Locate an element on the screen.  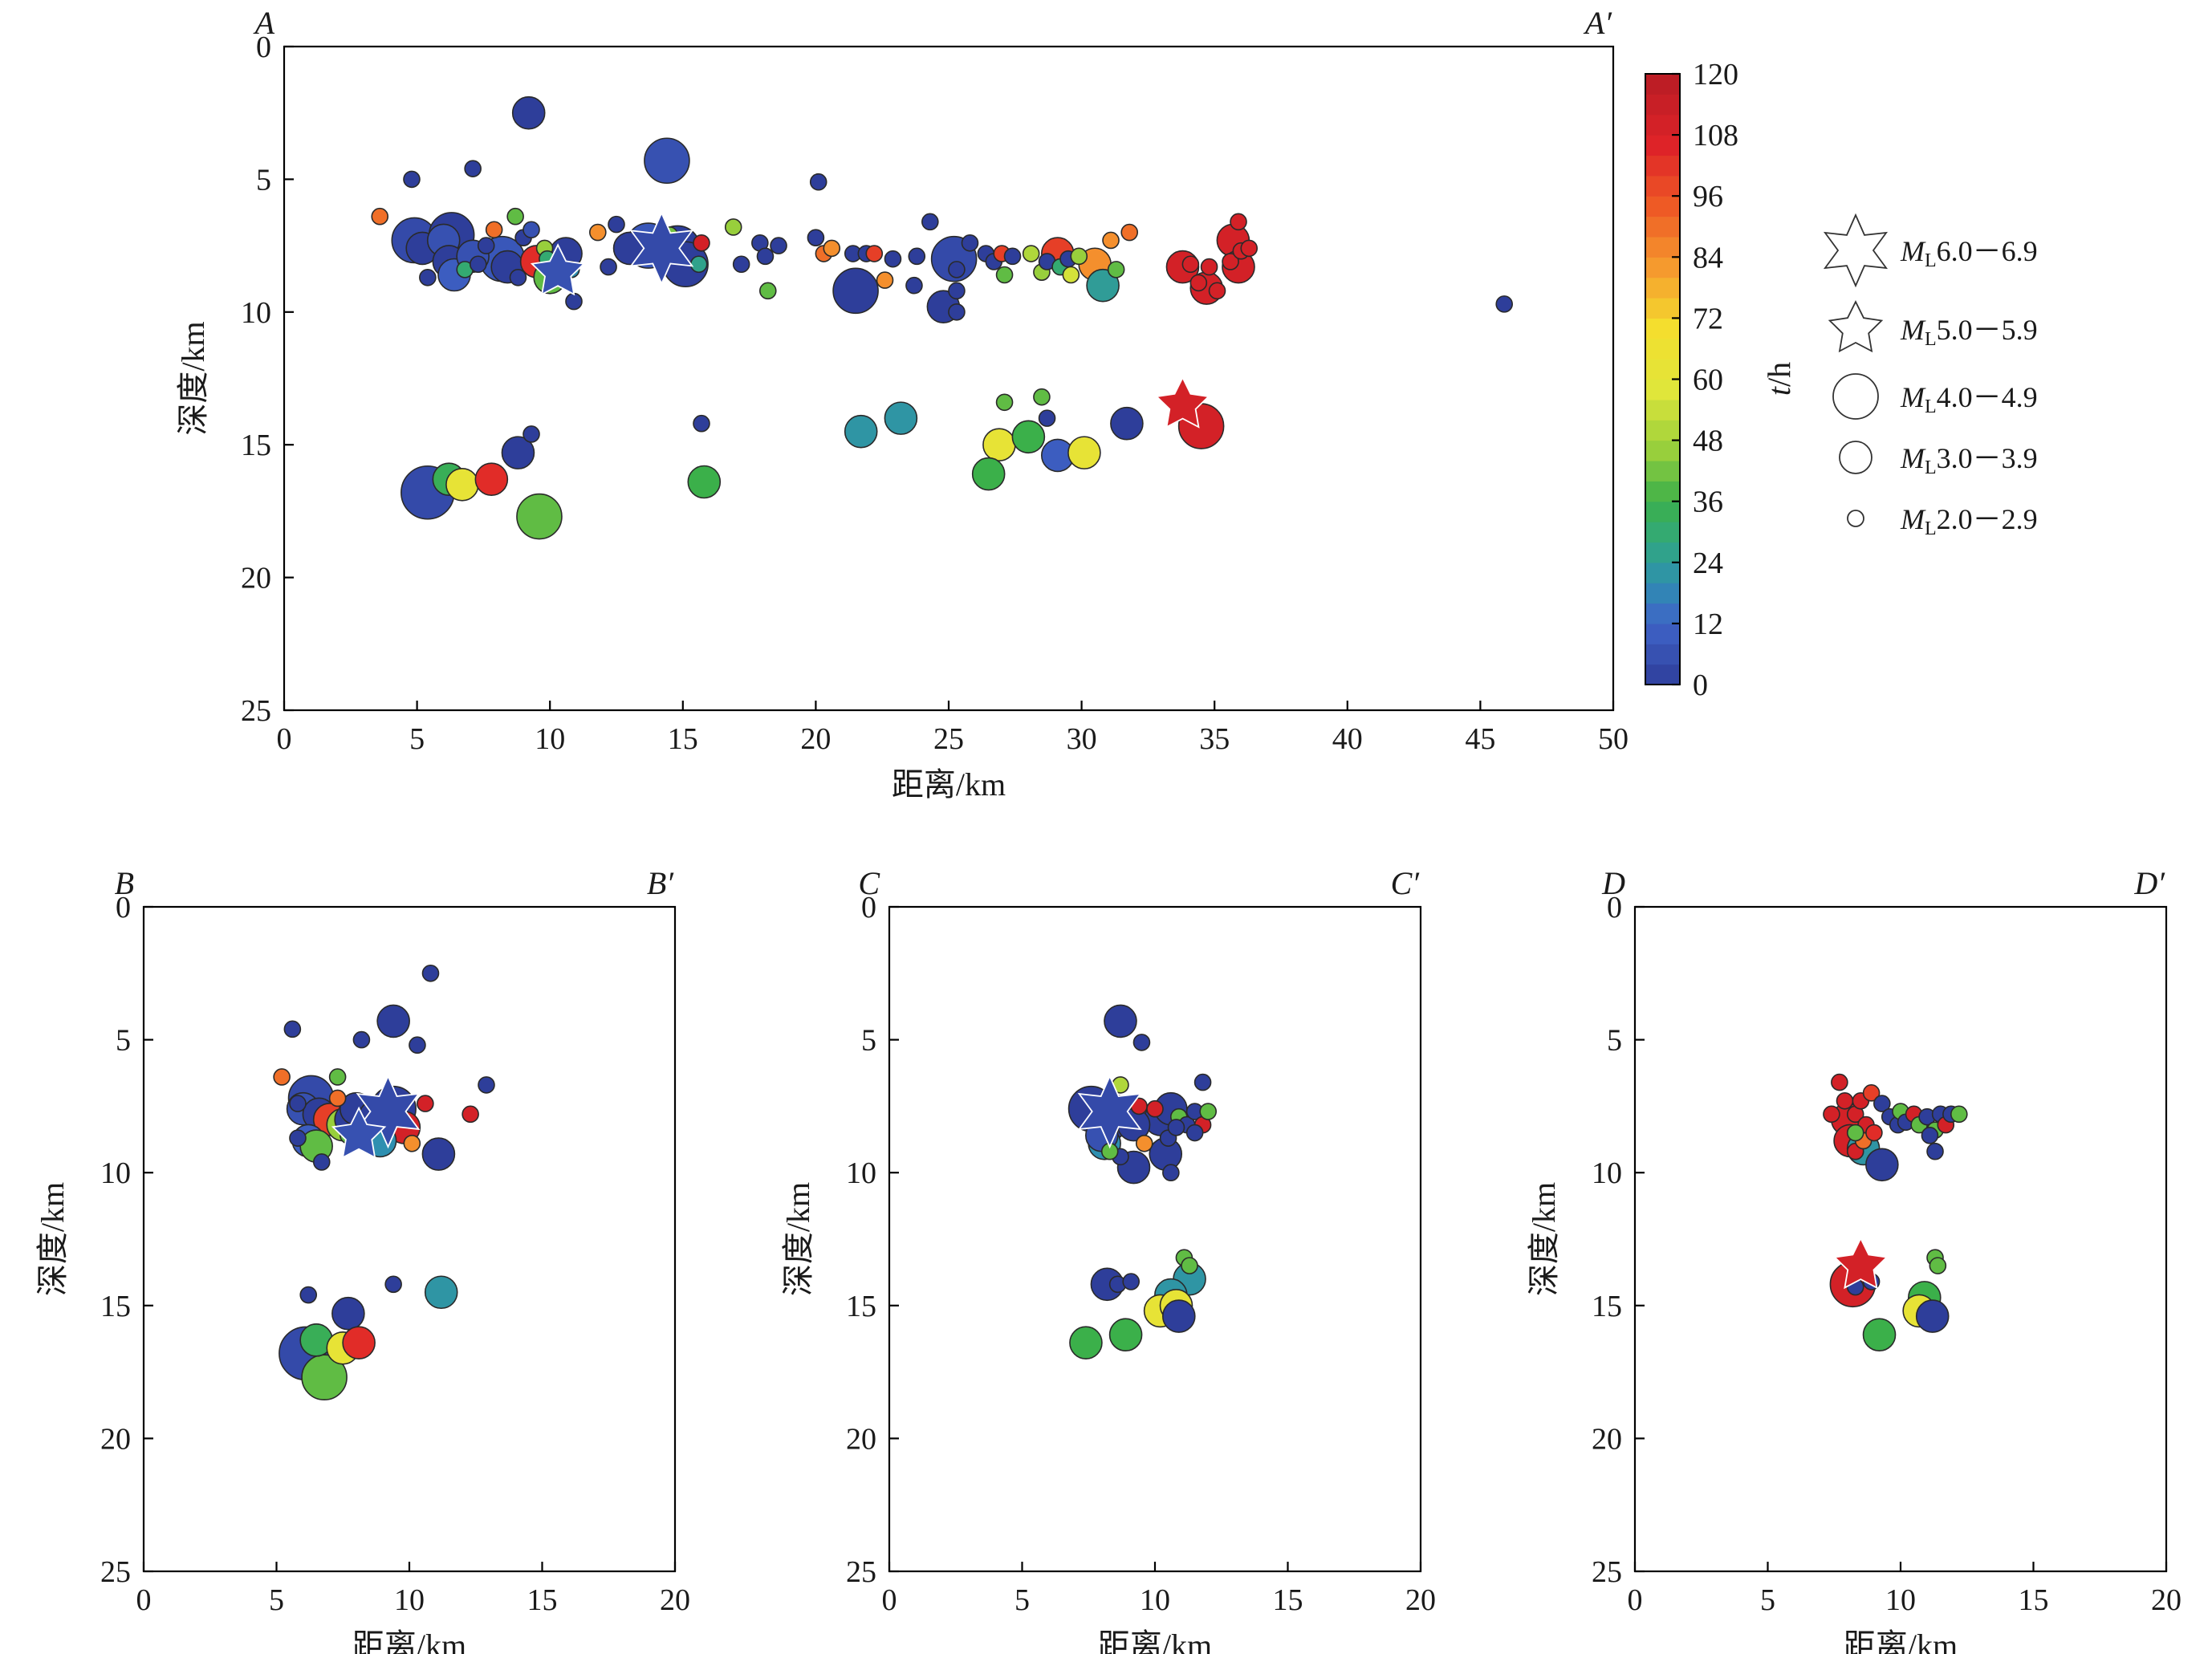
profile-end-label: D′ is located at coordinates (2149, 883).